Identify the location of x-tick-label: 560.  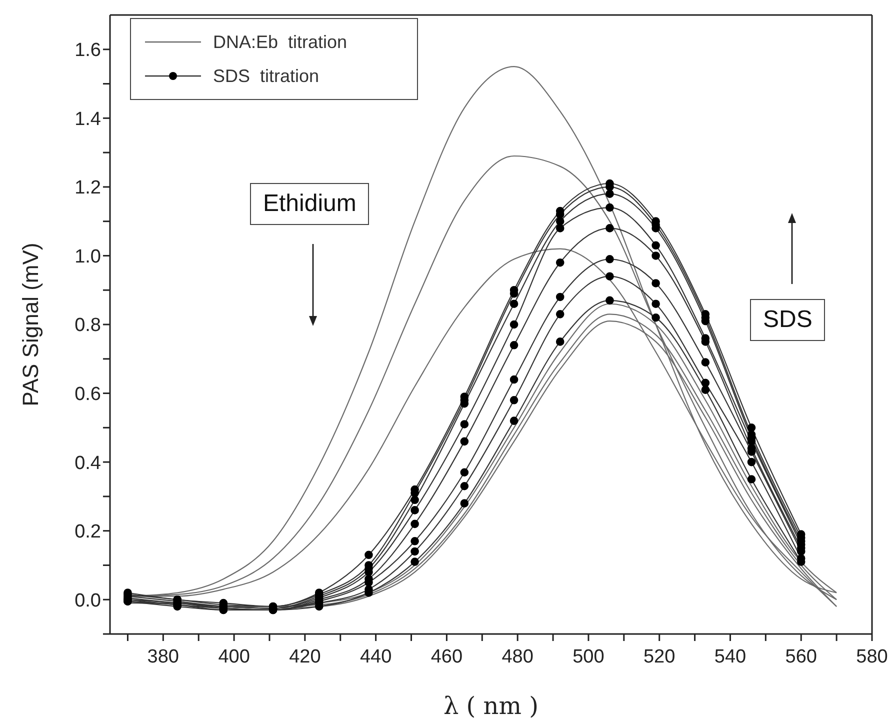
(801, 657).